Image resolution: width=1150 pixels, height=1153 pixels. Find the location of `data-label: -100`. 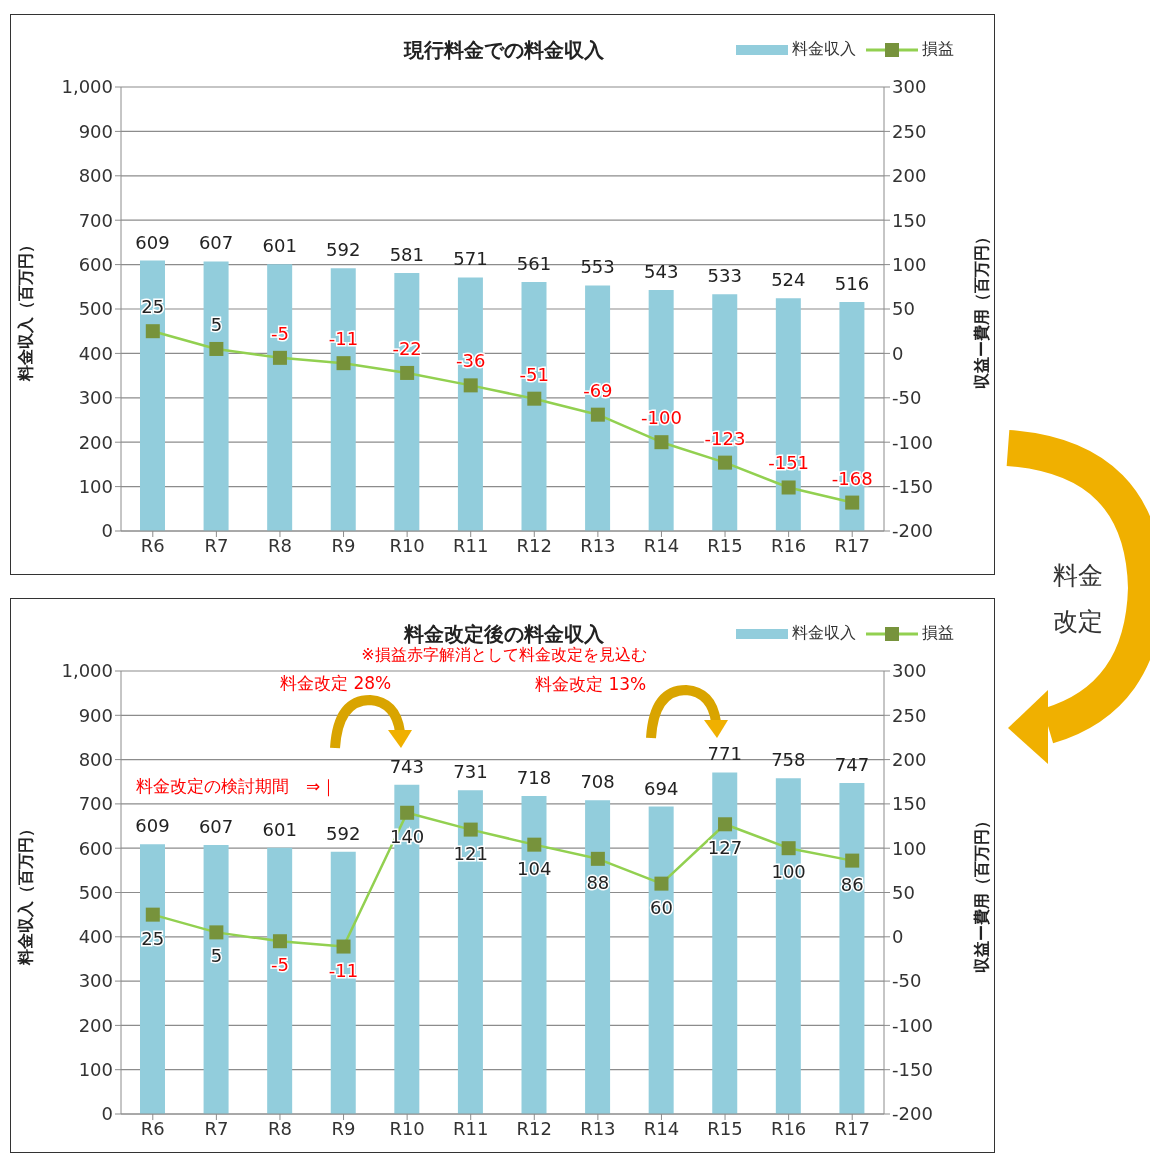

data-label: -100 is located at coordinates (661, 418).